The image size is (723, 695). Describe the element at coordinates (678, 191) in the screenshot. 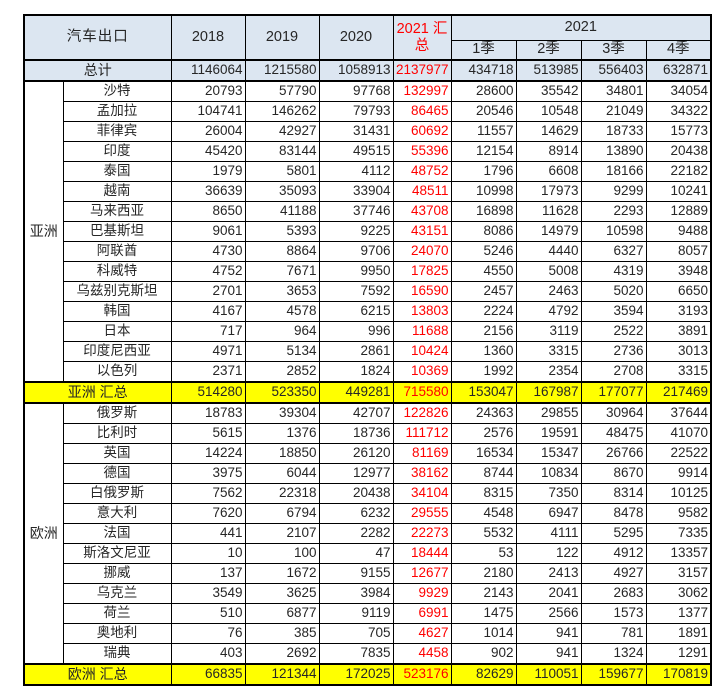

I see `value-cell: 10241` at that location.